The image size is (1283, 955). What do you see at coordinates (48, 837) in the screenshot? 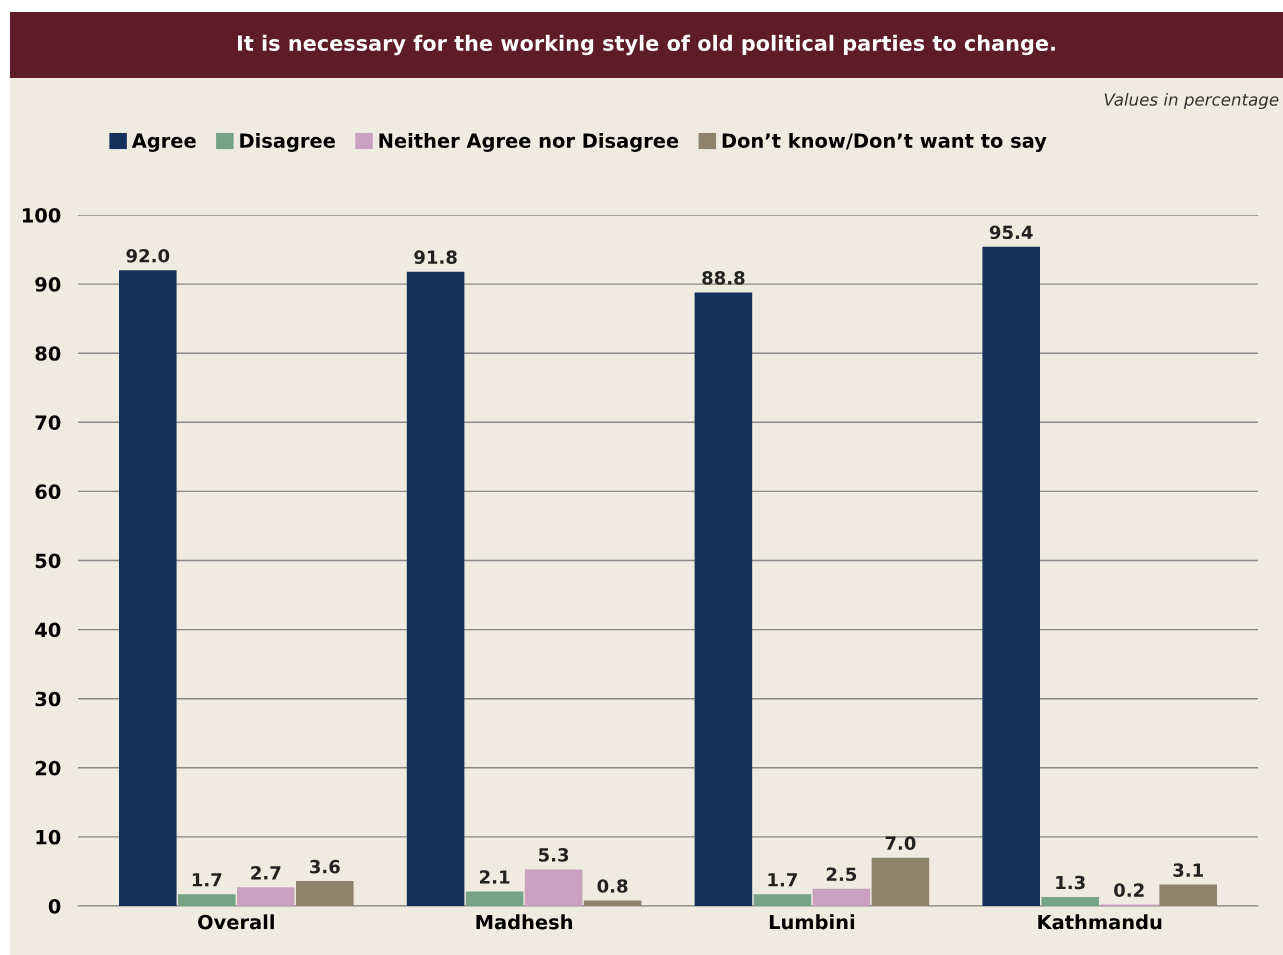
I see `y-tick-label: 10` at bounding box center [48, 837].